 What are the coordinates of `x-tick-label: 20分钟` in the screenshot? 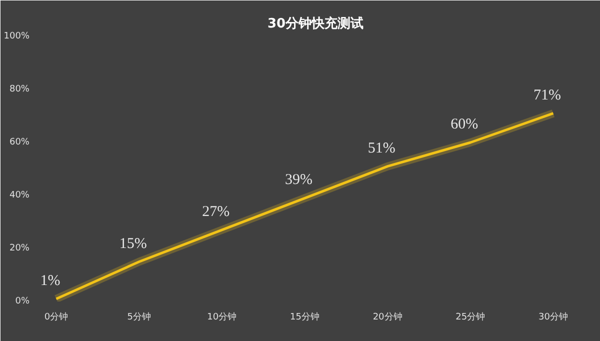 It's located at (387, 317).